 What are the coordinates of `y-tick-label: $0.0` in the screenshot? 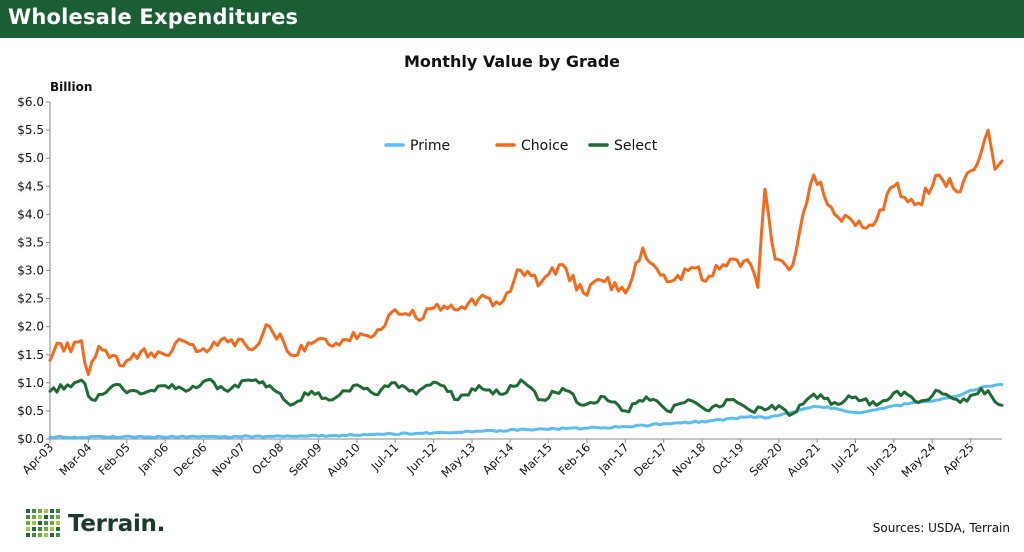 It's located at (30, 439).